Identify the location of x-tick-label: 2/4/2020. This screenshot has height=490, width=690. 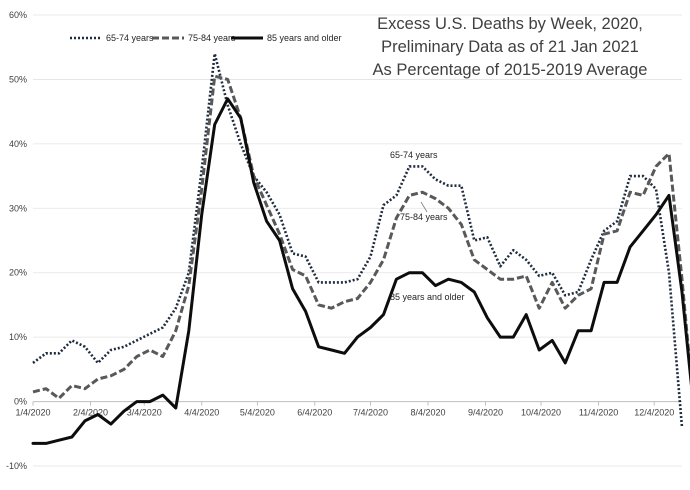
(90, 413).